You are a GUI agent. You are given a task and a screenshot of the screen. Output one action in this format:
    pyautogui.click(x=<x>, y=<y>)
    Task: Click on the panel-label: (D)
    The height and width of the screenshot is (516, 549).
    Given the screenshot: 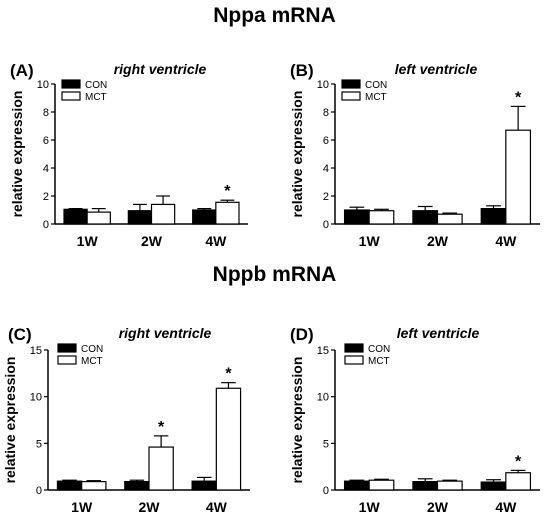 What is the action you would take?
    pyautogui.click(x=302, y=334)
    